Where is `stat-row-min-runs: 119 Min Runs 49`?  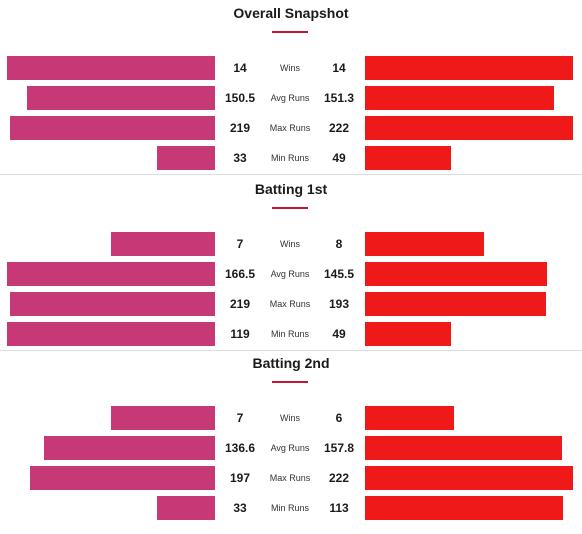 stat-row-min-runs: 119 Min Runs 49 is located at coordinates (291, 334).